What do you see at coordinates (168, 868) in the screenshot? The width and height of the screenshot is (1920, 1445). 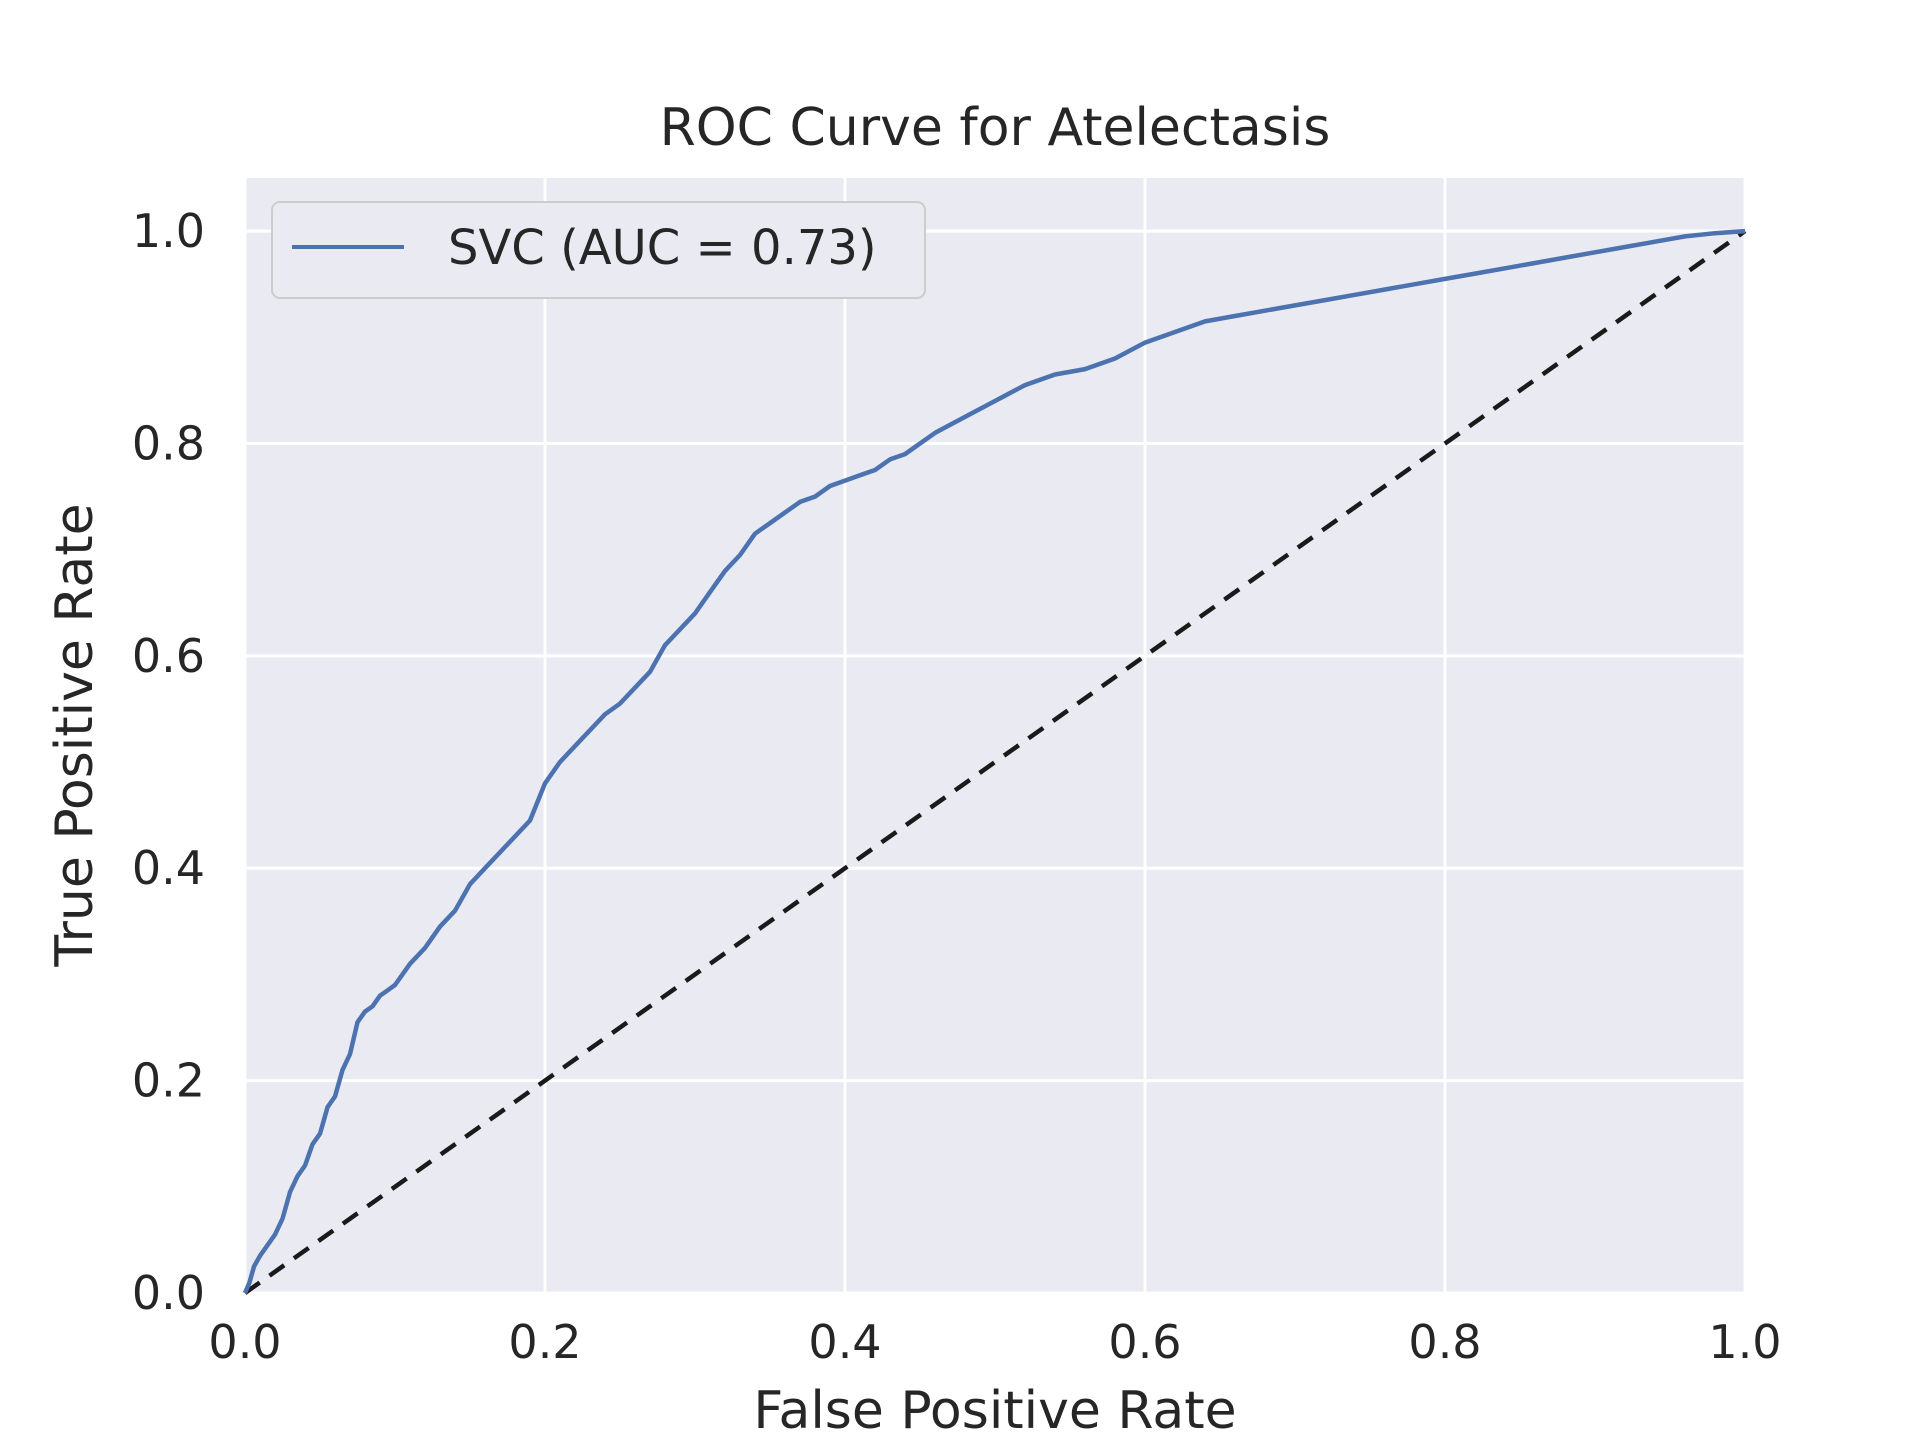 I see `y-tick-label: 0.4` at bounding box center [168, 868].